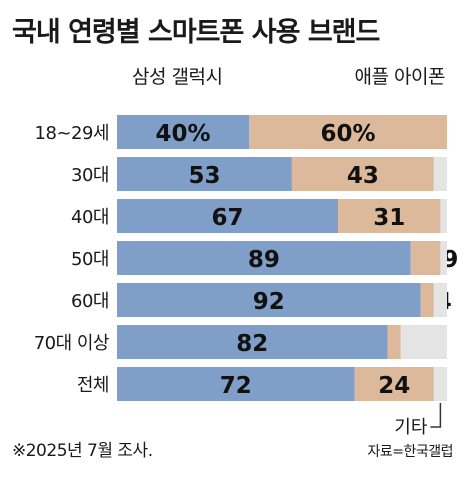 This screenshot has width=473, height=483. What do you see at coordinates (436, 415) in the screenshot?
I see `other-leader-line` at bounding box center [436, 415].